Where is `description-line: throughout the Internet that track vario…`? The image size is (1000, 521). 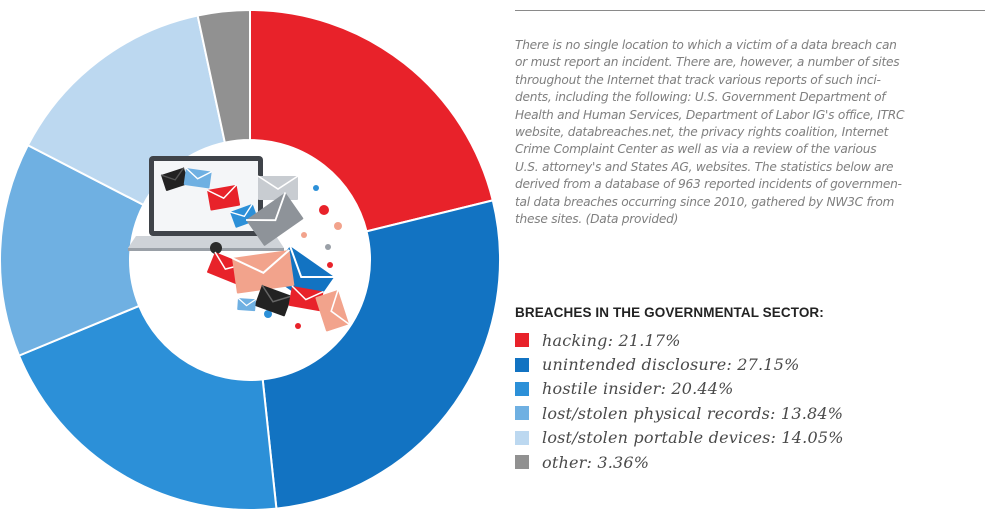 description-line: throughout the Internet that track vario… is located at coordinates (698, 79).